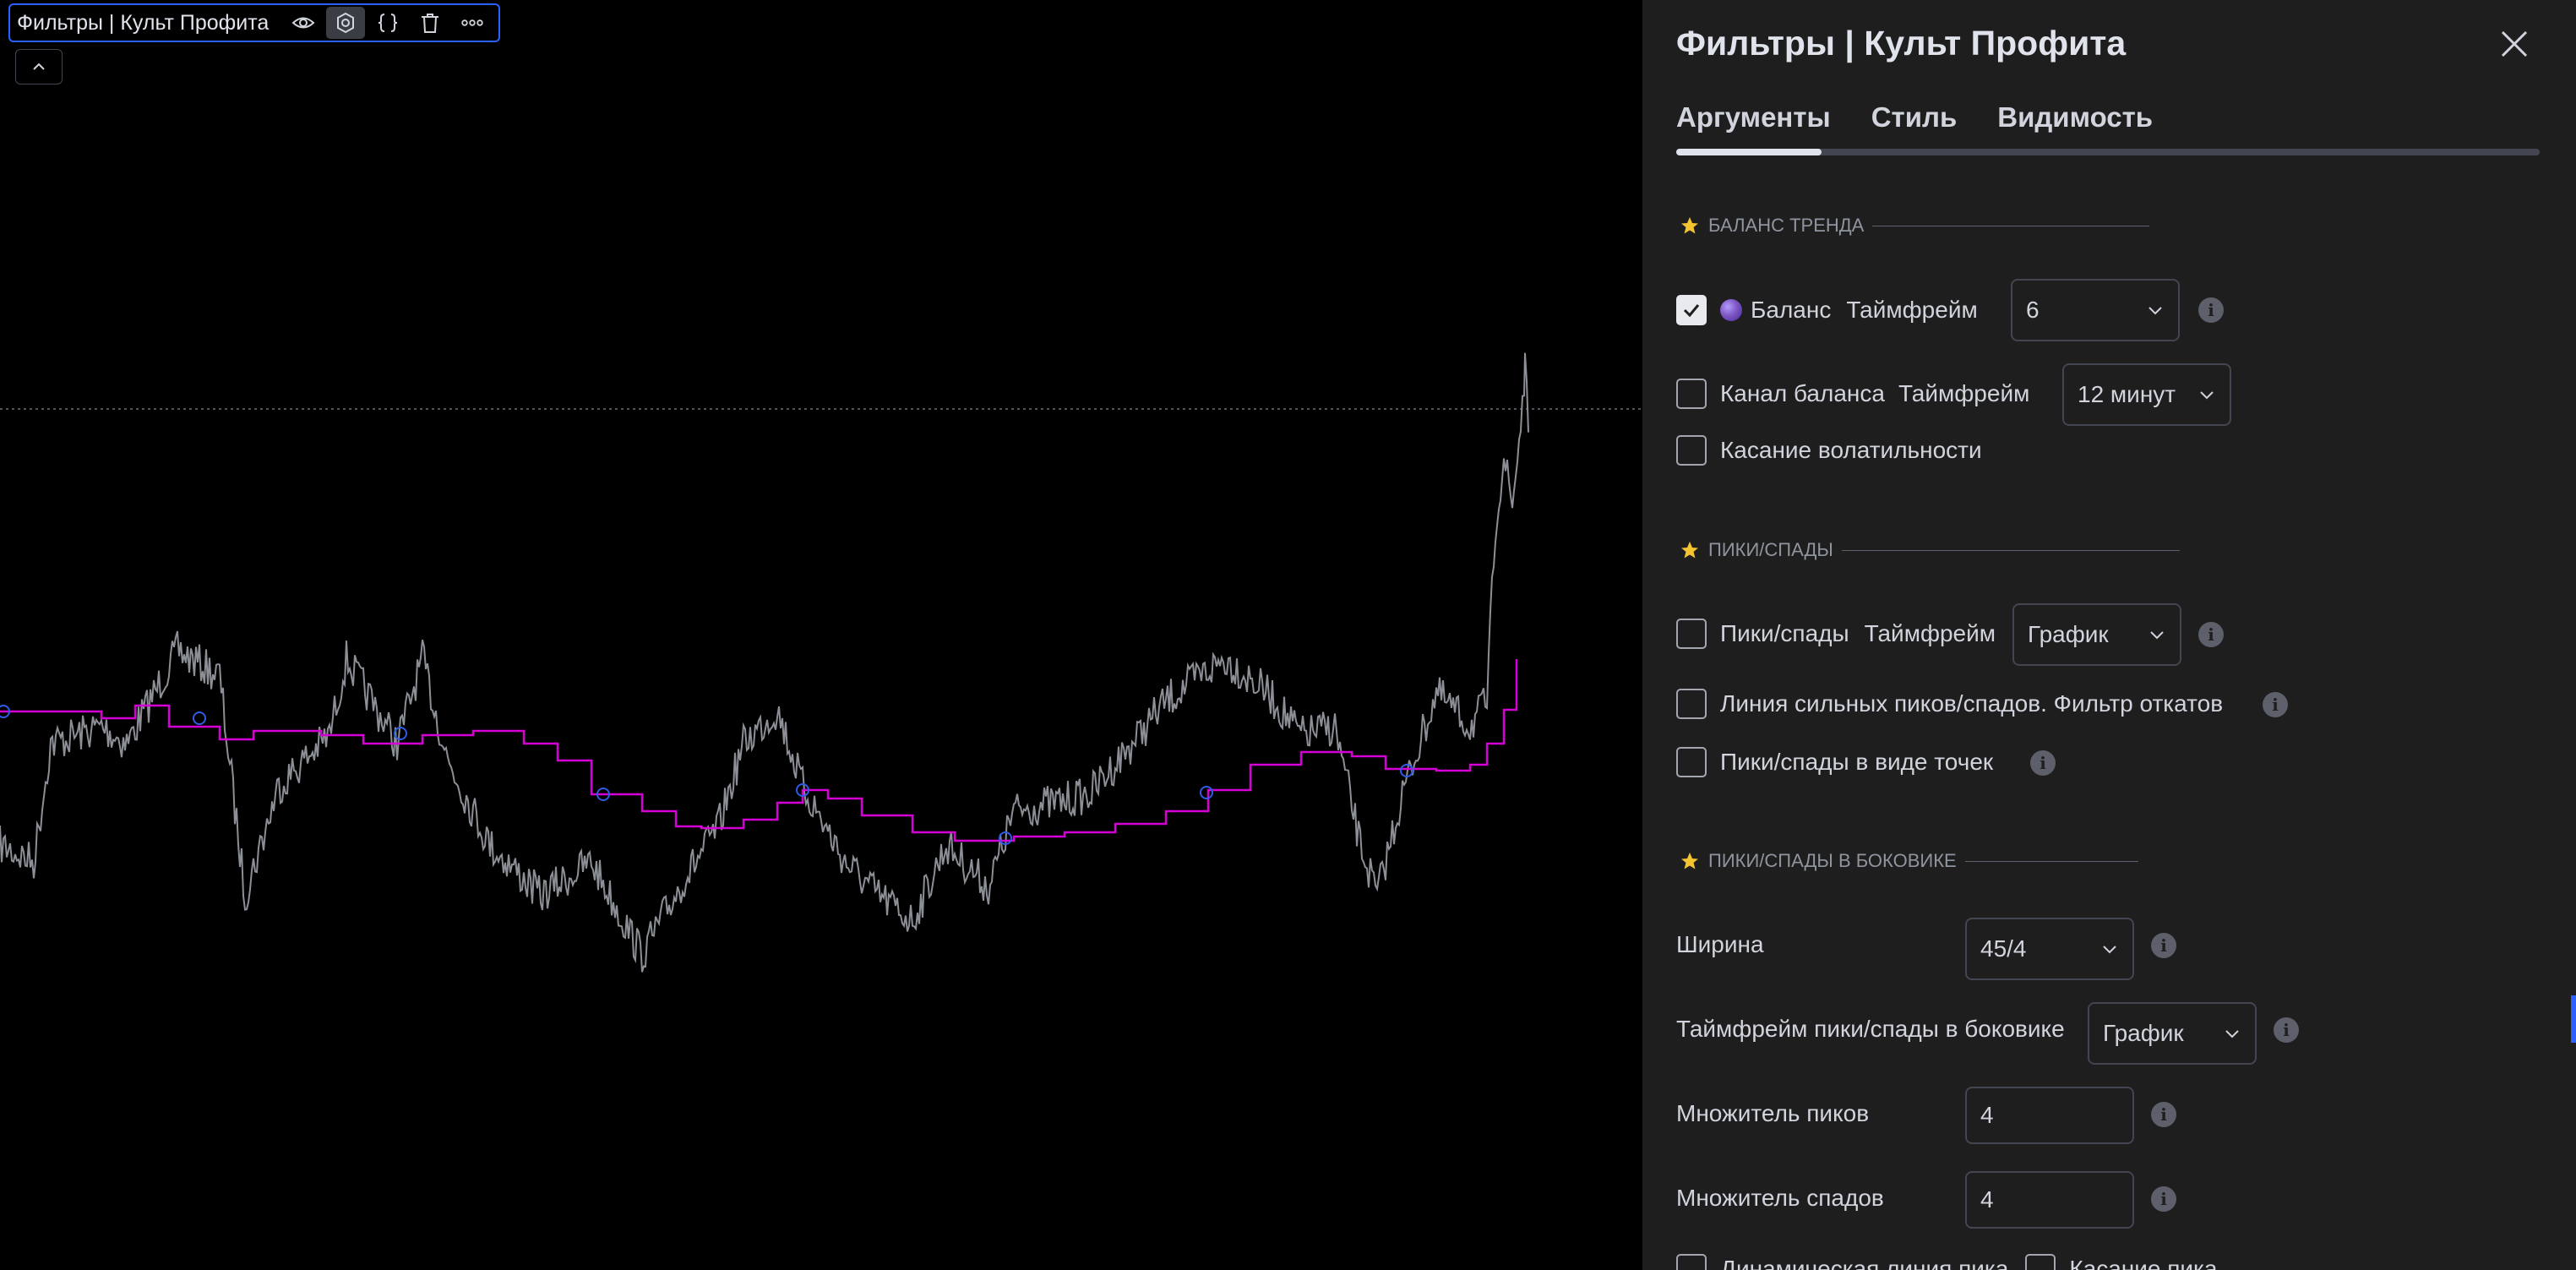 The height and width of the screenshot is (1270, 2576). Describe the element at coordinates (1771, 549) in the screenshot. I see `section-title: ПИКИ/СПАДЫ` at that location.